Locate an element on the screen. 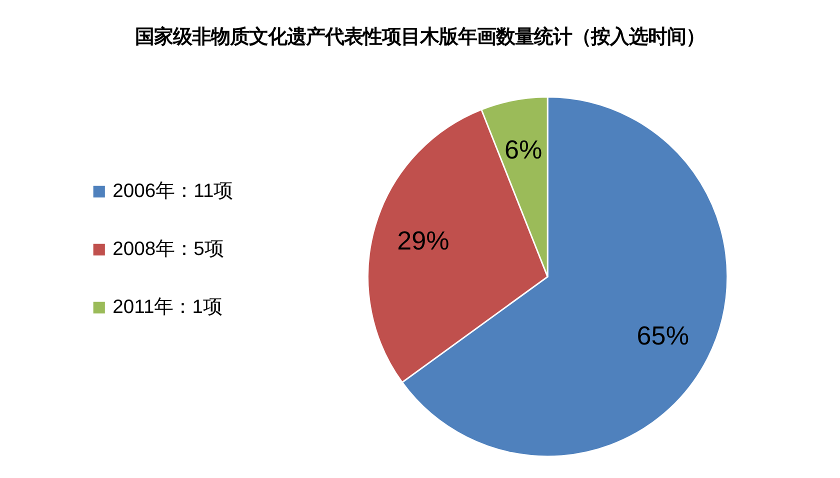  data-label: 29% is located at coordinates (423, 241).